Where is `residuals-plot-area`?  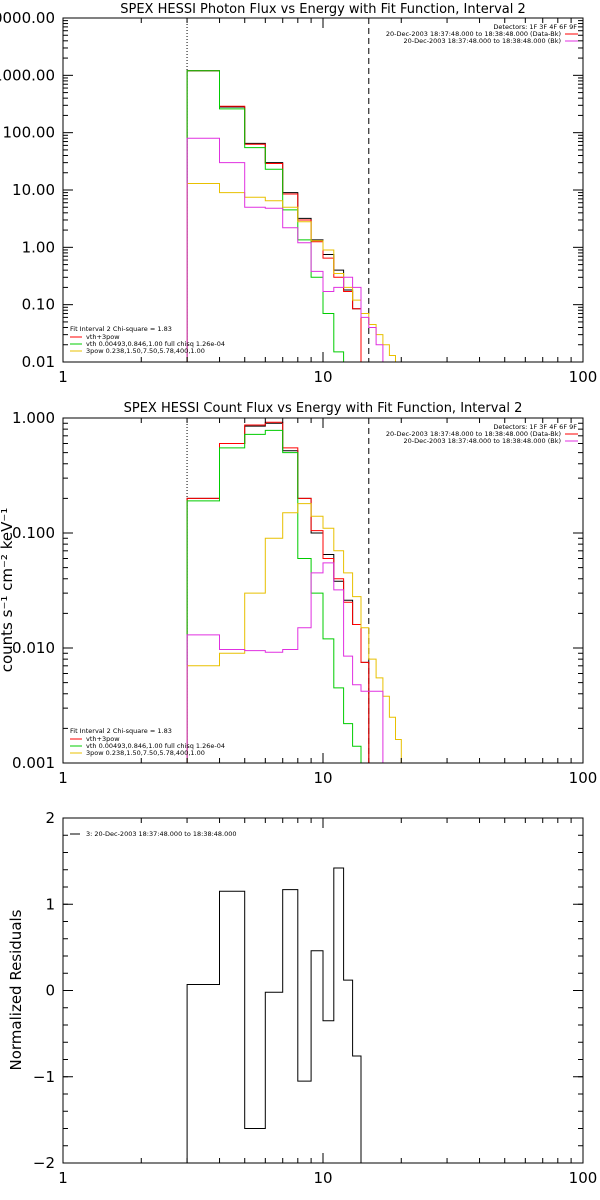
residuals-plot-area is located at coordinates (277, 1015).